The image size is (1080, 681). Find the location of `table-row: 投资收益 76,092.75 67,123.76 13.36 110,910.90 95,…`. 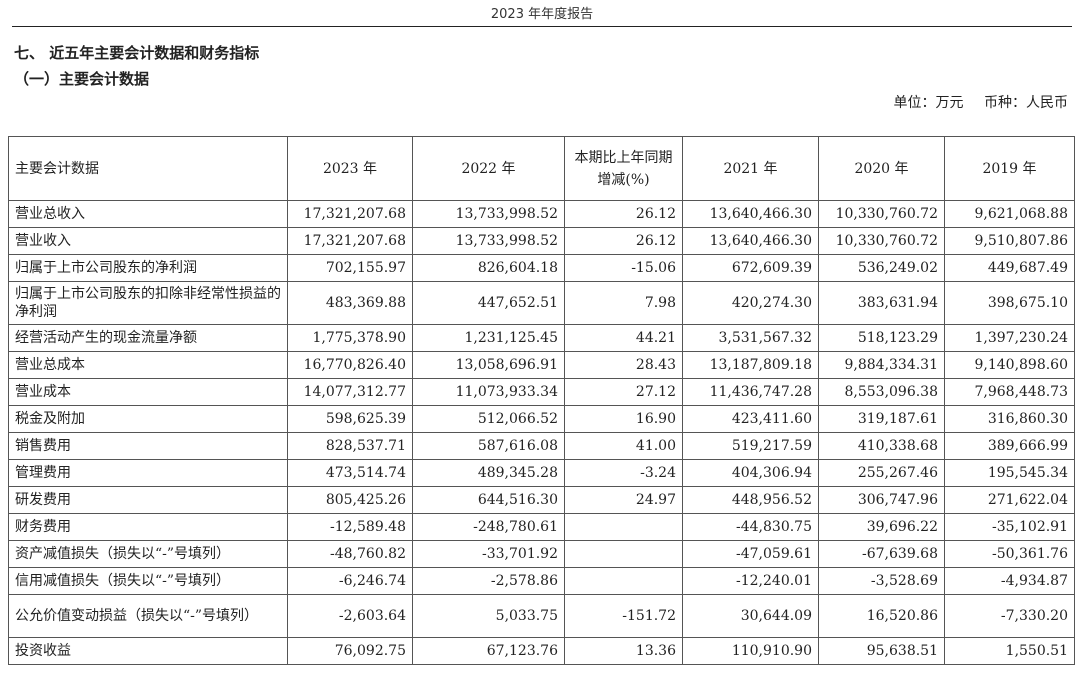

table-row: 投资收益 76,092.75 67,123.76 13.36 110,910.90 95,… is located at coordinates (541, 651).